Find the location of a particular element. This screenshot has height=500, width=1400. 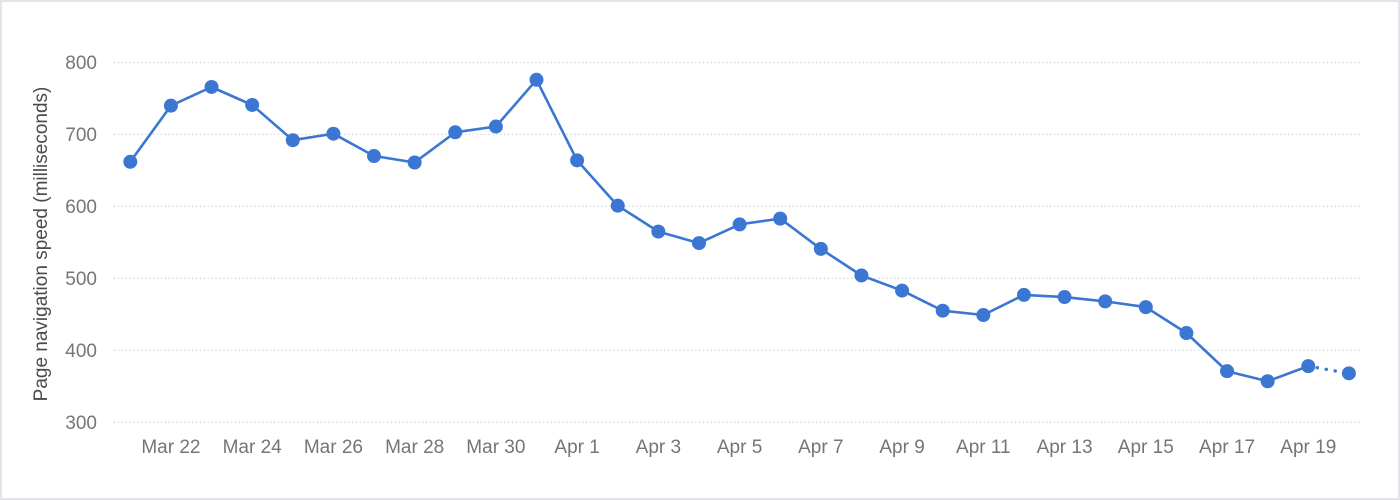

x-tick-label: Apr 13 is located at coordinates (1065, 447).